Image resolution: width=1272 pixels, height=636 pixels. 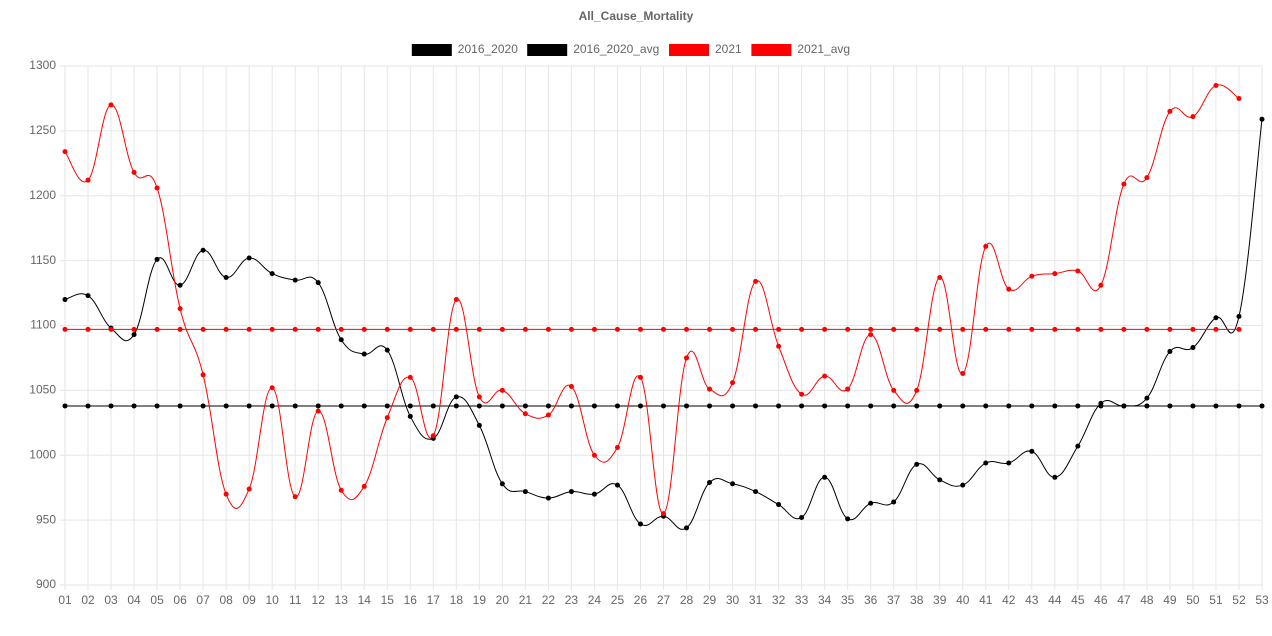 What do you see at coordinates (42, 454) in the screenshot?
I see `y-tick-label: 1000` at bounding box center [42, 454].